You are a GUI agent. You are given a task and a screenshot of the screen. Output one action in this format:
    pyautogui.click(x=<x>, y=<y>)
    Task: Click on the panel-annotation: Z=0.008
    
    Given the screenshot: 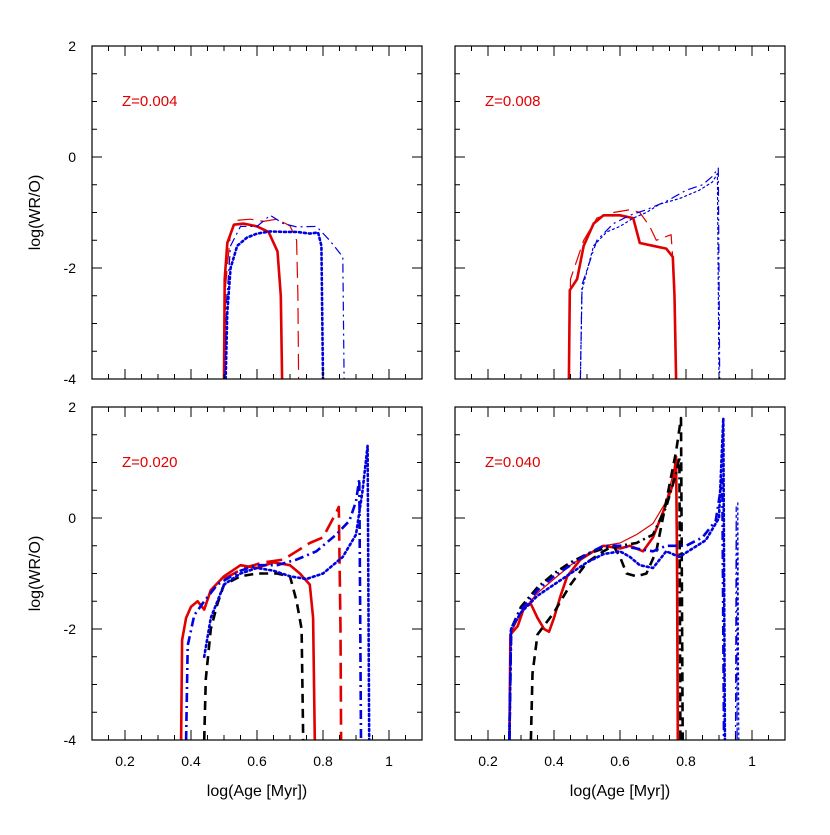 What is the action you would take?
    pyautogui.click(x=512, y=101)
    